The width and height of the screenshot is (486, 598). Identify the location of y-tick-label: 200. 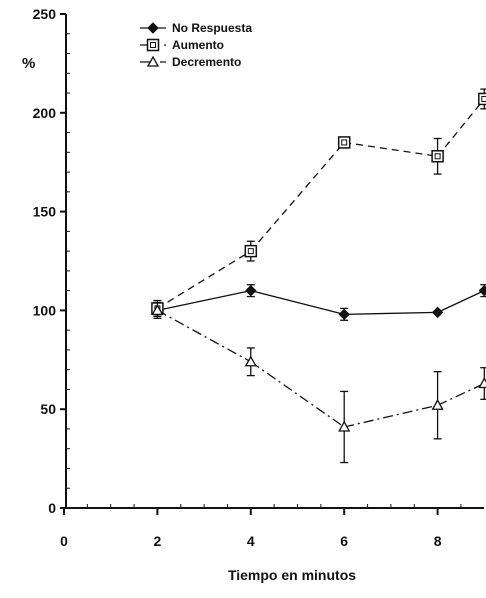
(45, 113).